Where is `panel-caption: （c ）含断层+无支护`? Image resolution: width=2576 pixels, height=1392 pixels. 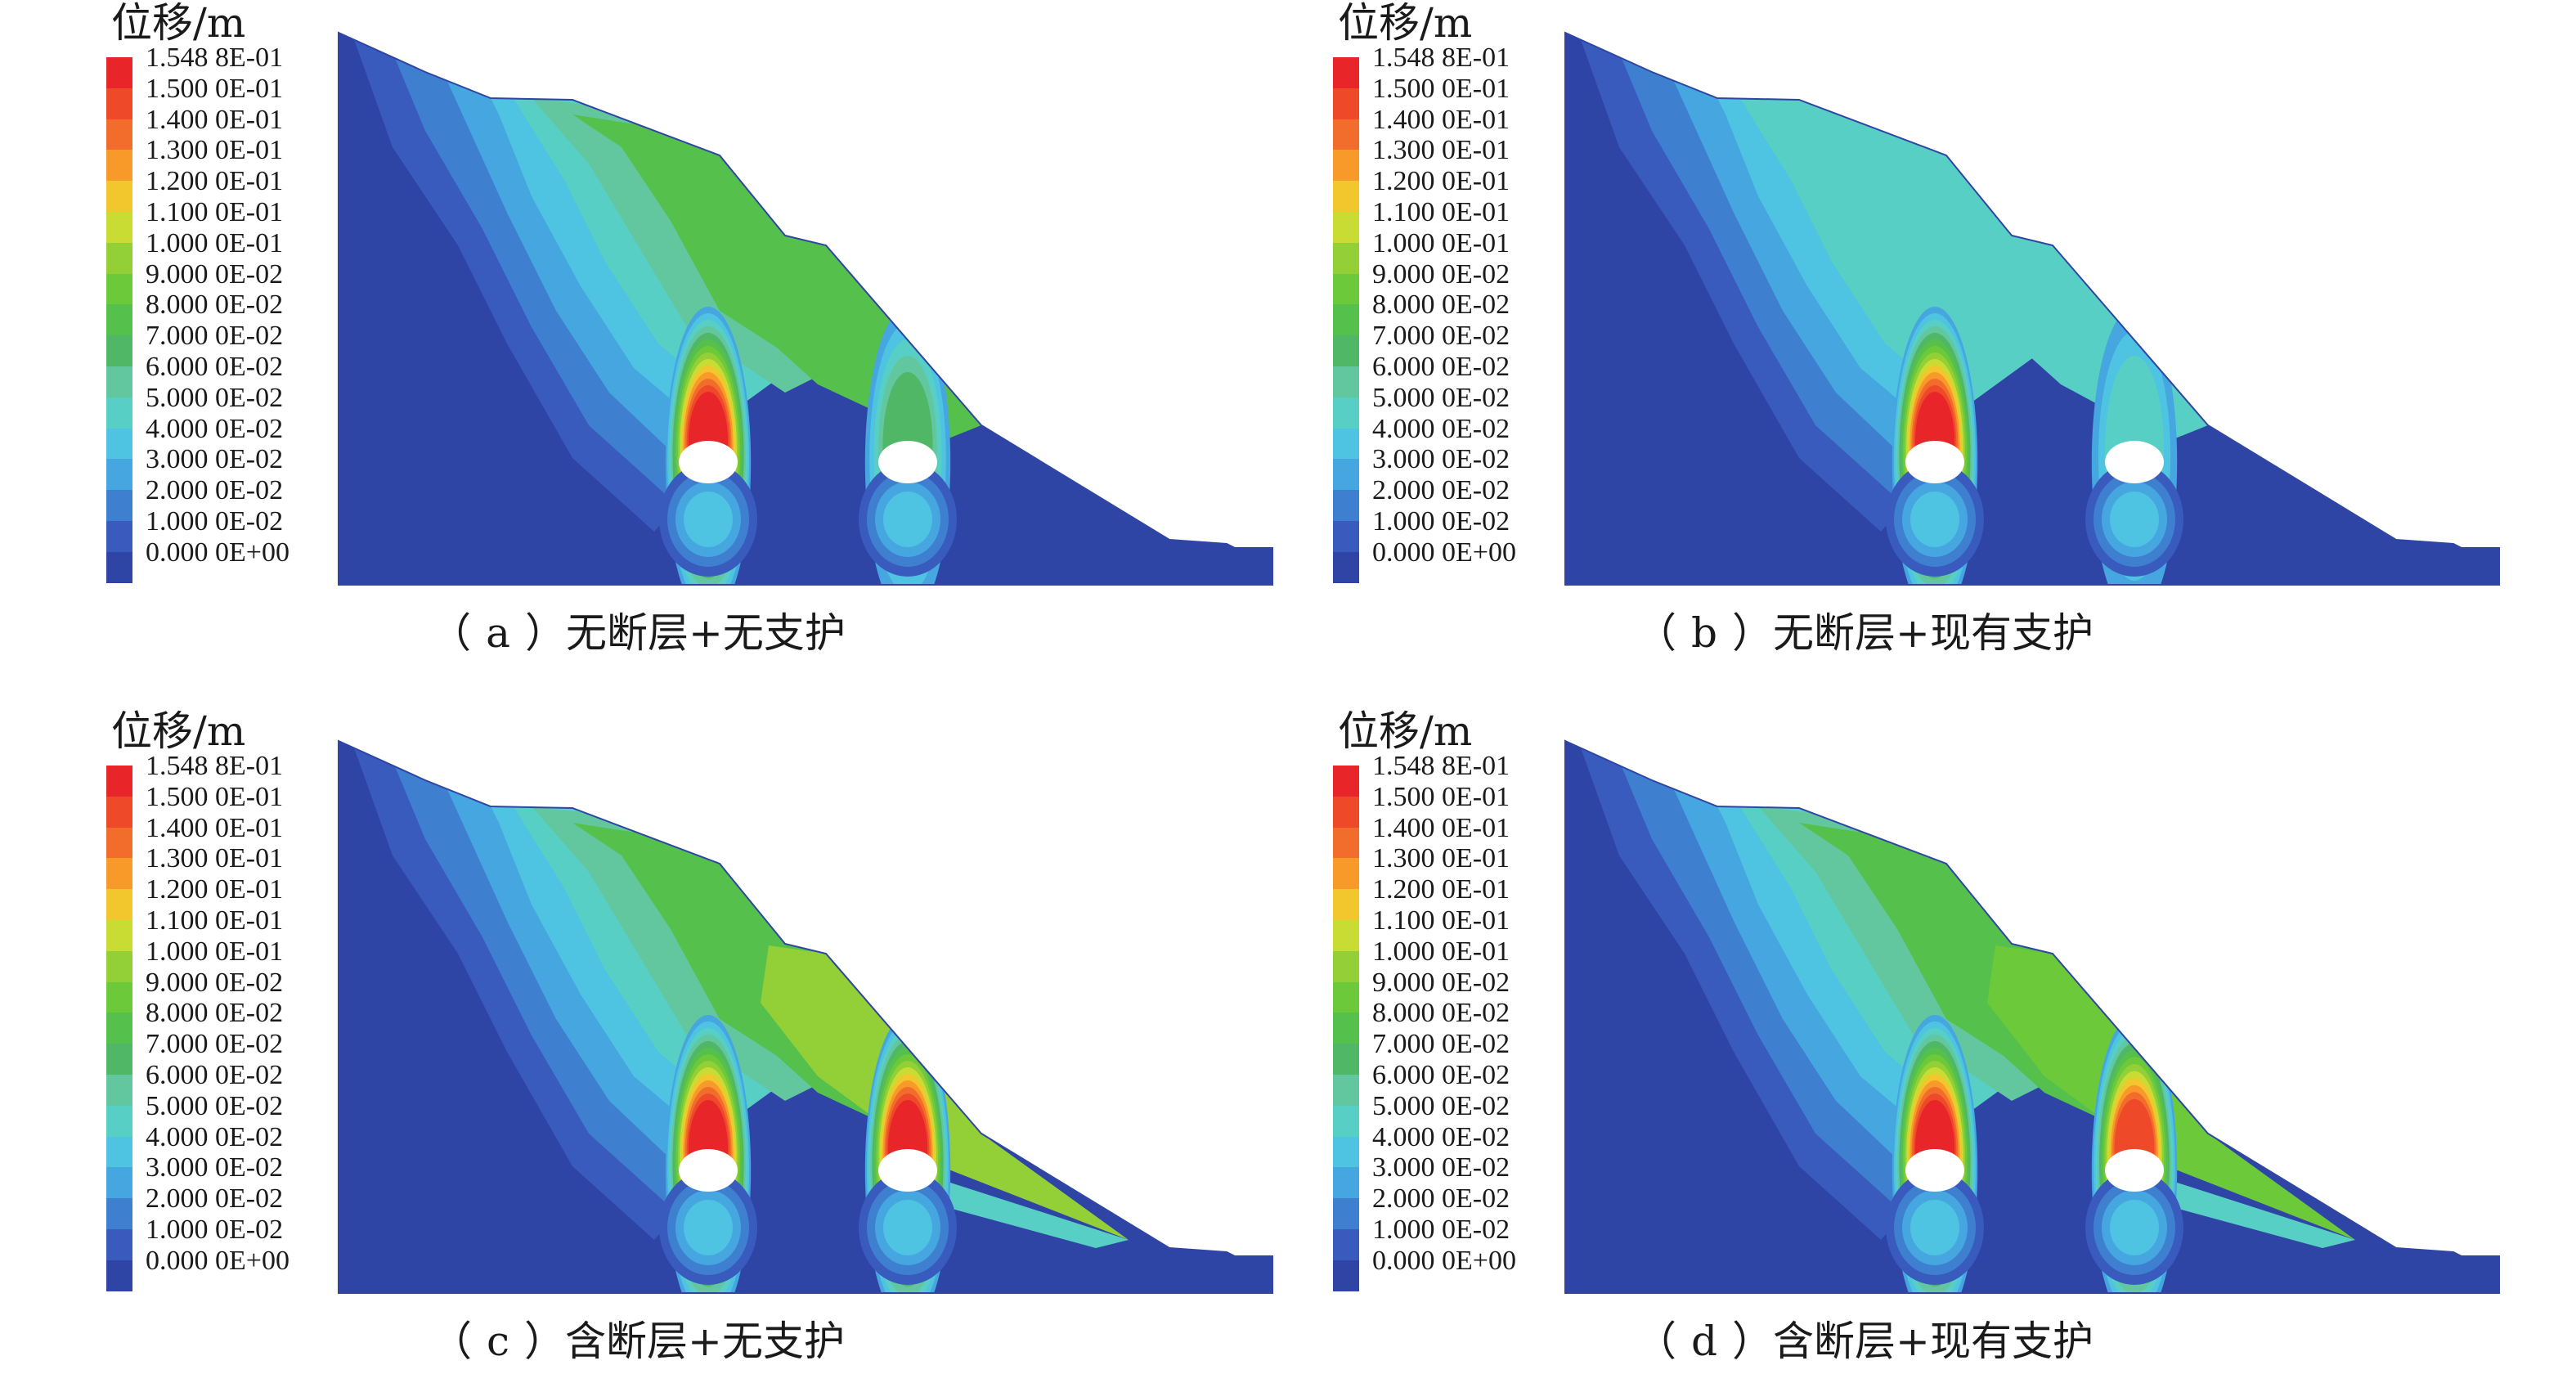 panel-caption: （c ）含断层+无支护 is located at coordinates (638, 1341).